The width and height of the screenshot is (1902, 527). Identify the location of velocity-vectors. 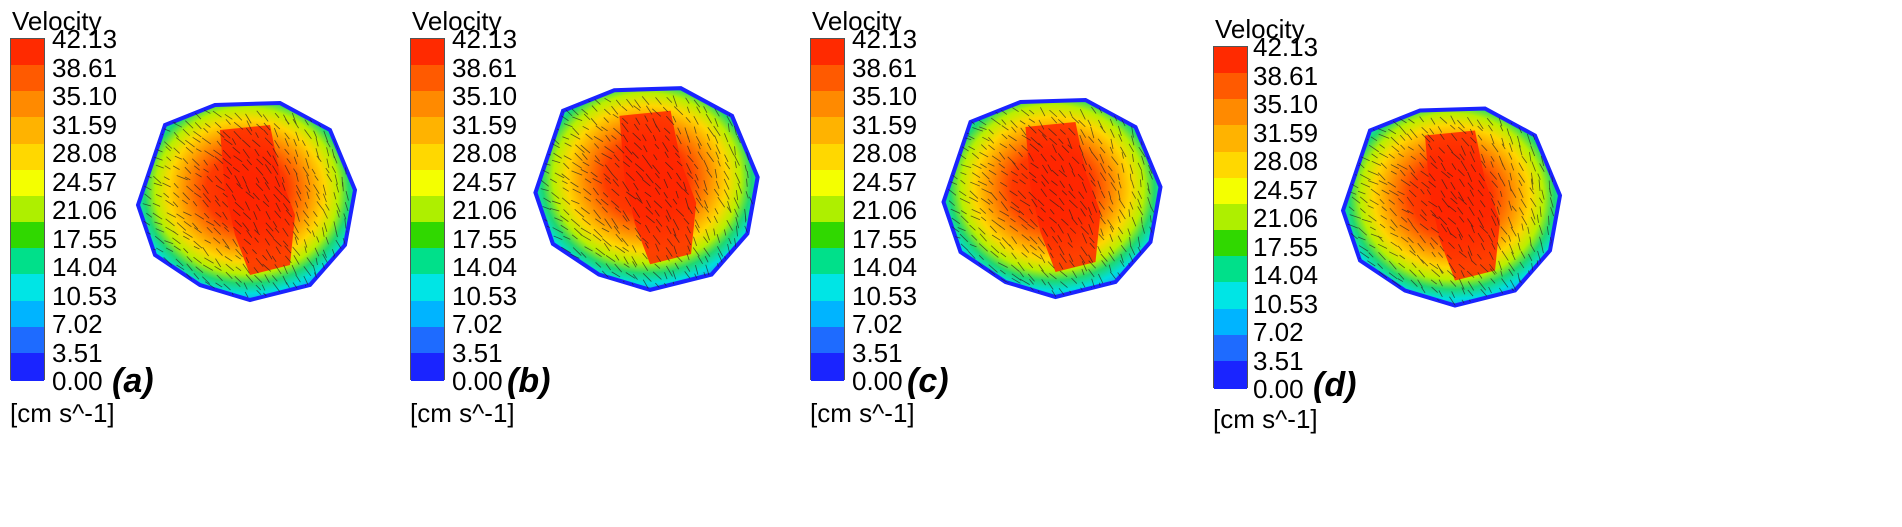
(246, 204).